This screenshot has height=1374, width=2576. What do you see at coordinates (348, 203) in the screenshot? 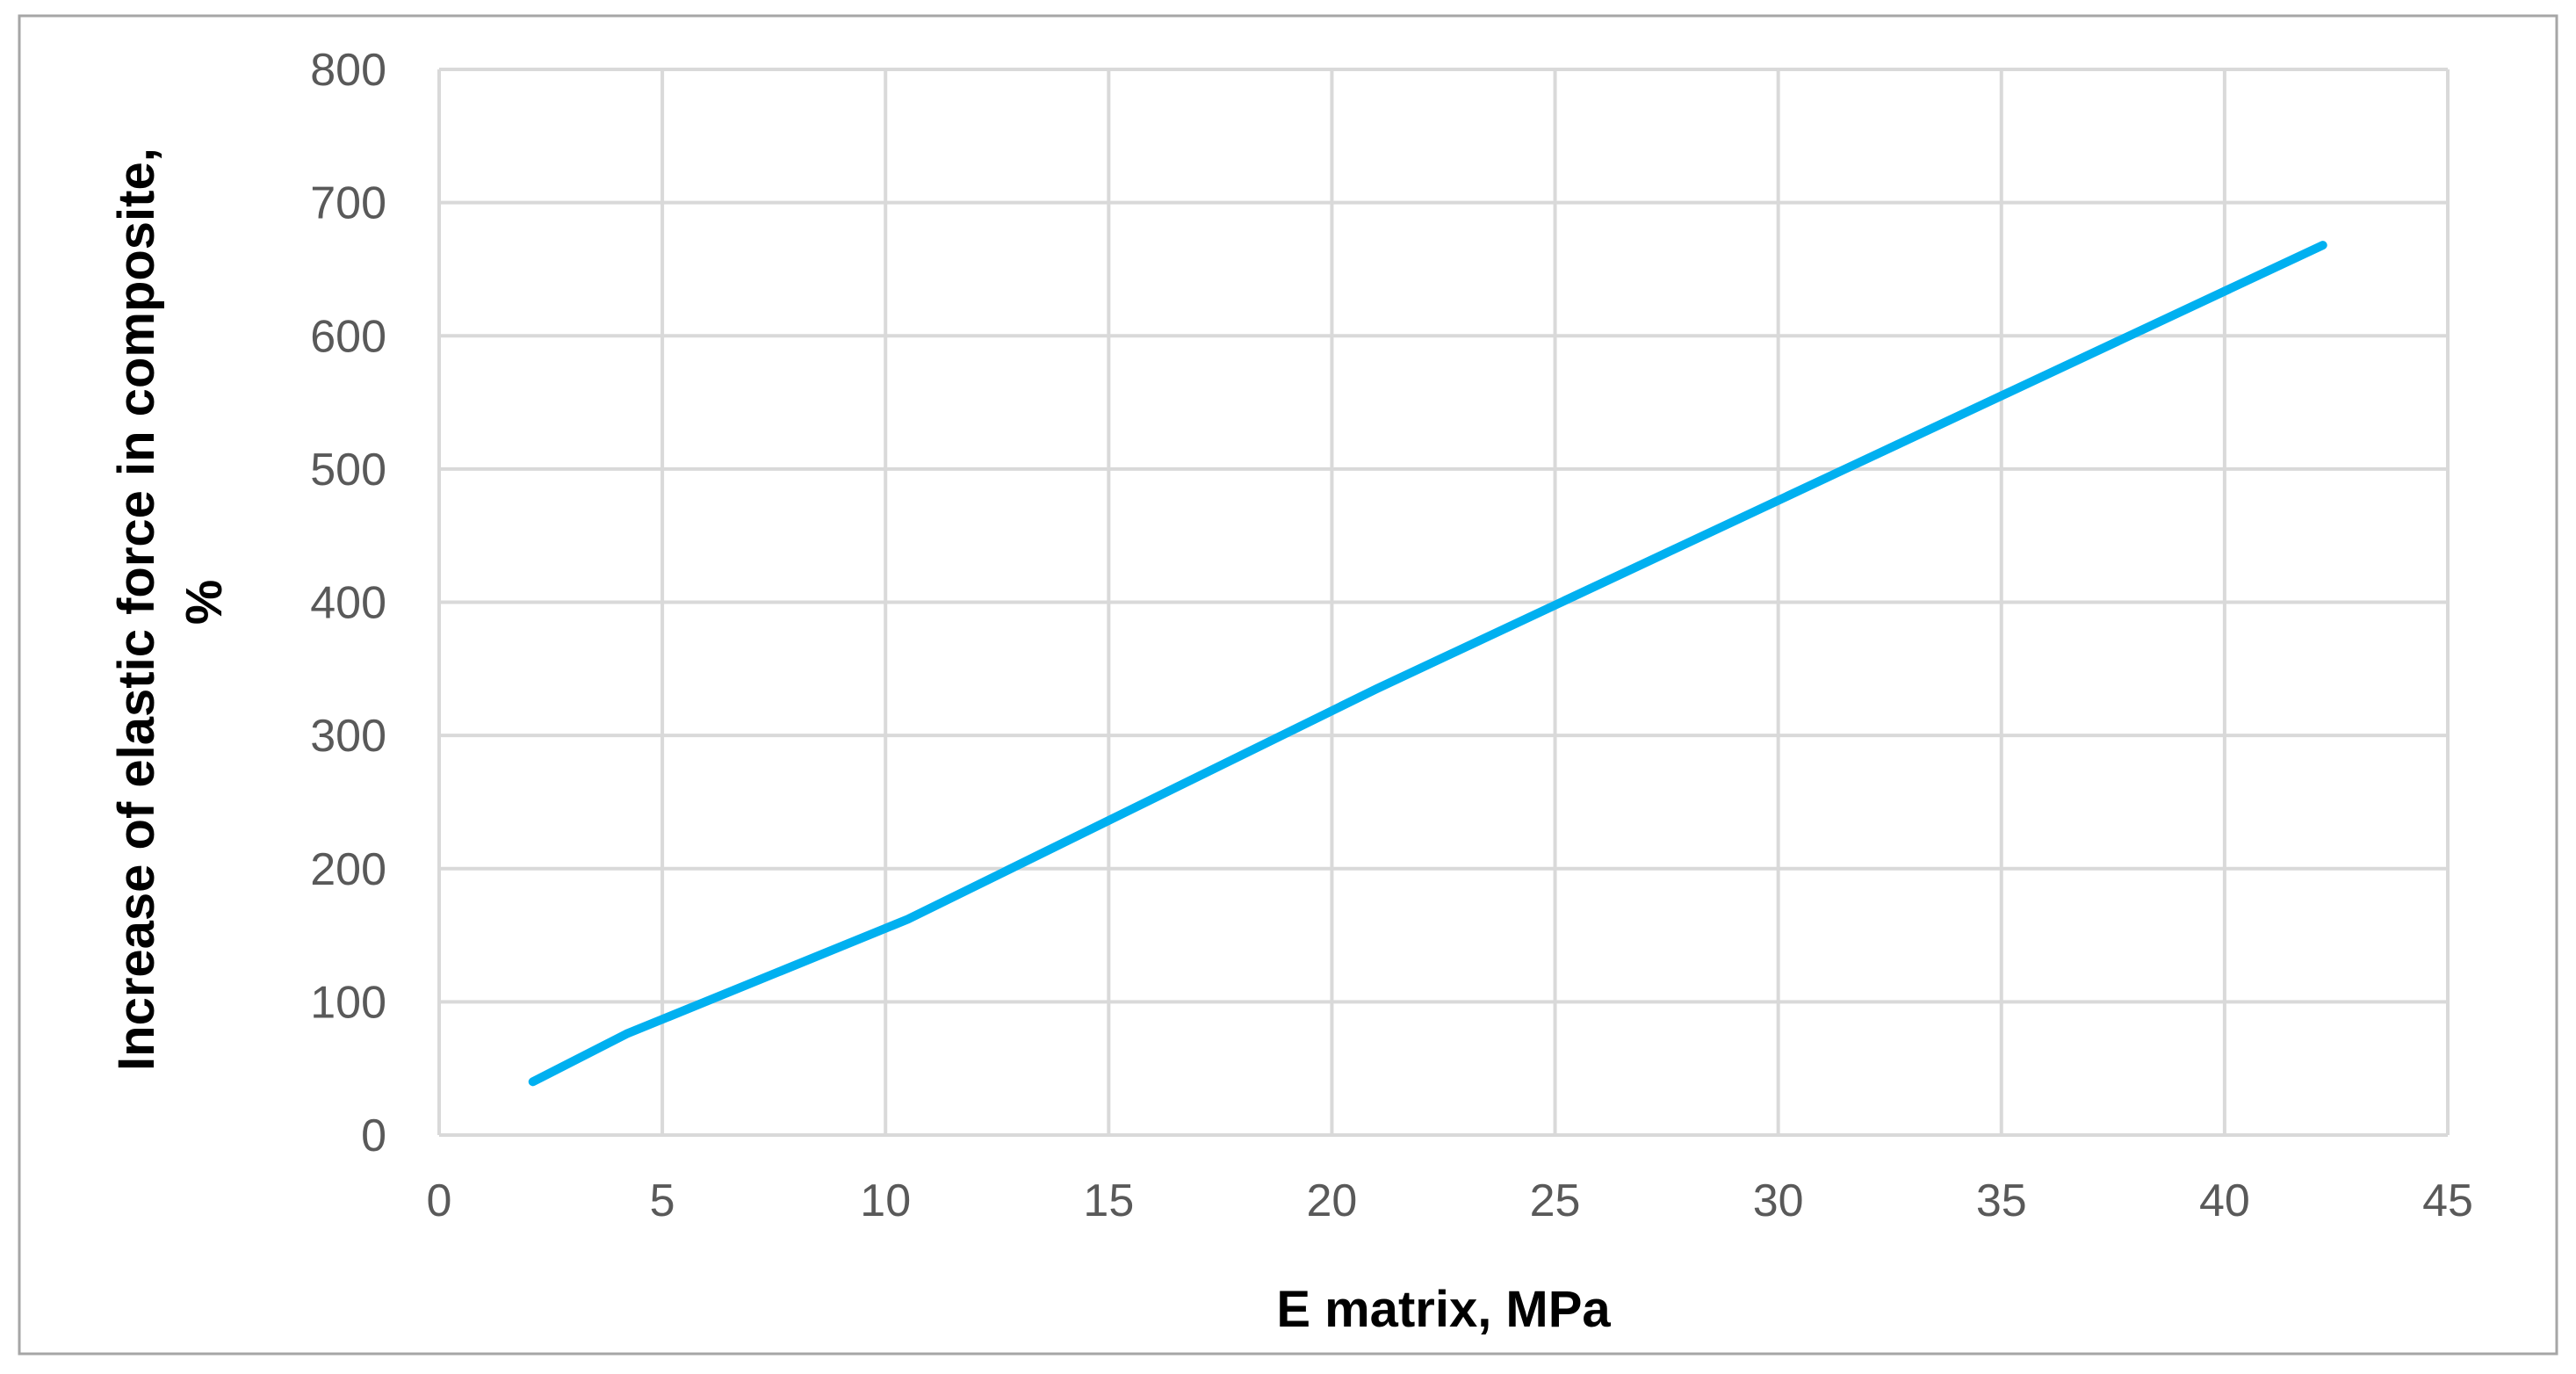
I see `y-tick-label: 700` at bounding box center [348, 203].